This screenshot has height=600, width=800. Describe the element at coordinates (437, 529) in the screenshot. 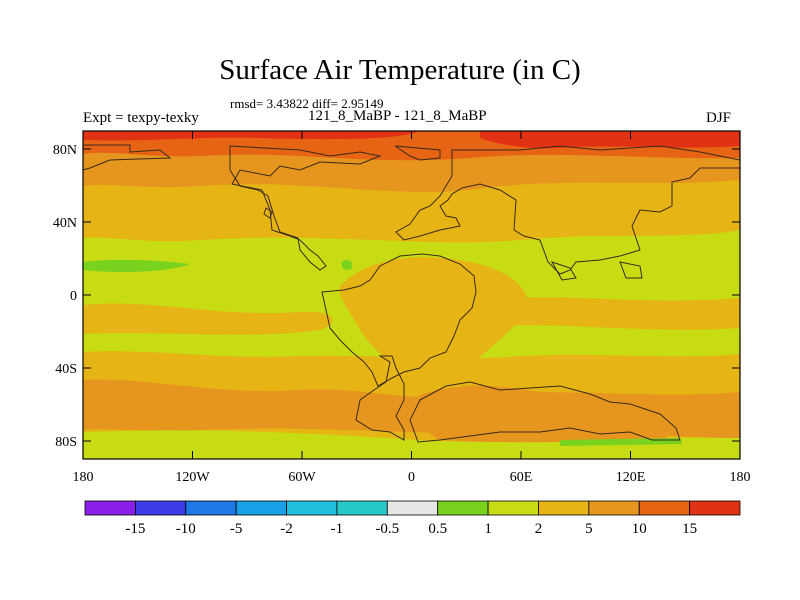

I see `color-bar-label: 0.5` at that location.